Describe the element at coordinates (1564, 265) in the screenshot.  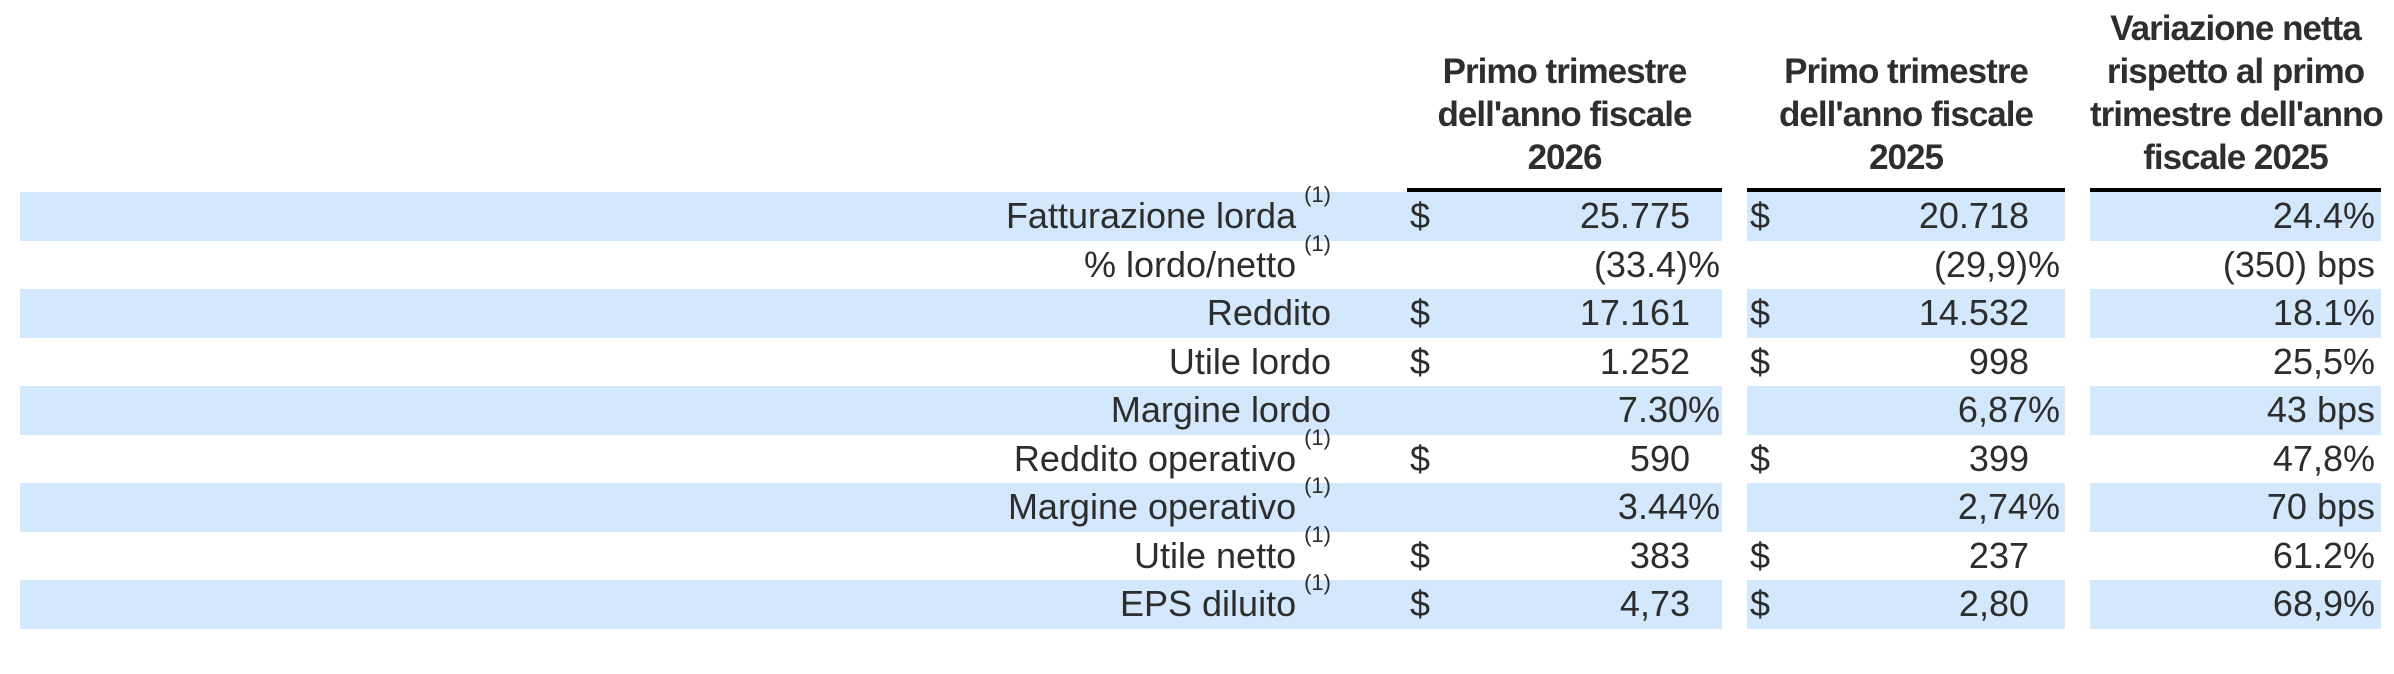
I see `value-q1-fy2026: (33.4)%` at that location.